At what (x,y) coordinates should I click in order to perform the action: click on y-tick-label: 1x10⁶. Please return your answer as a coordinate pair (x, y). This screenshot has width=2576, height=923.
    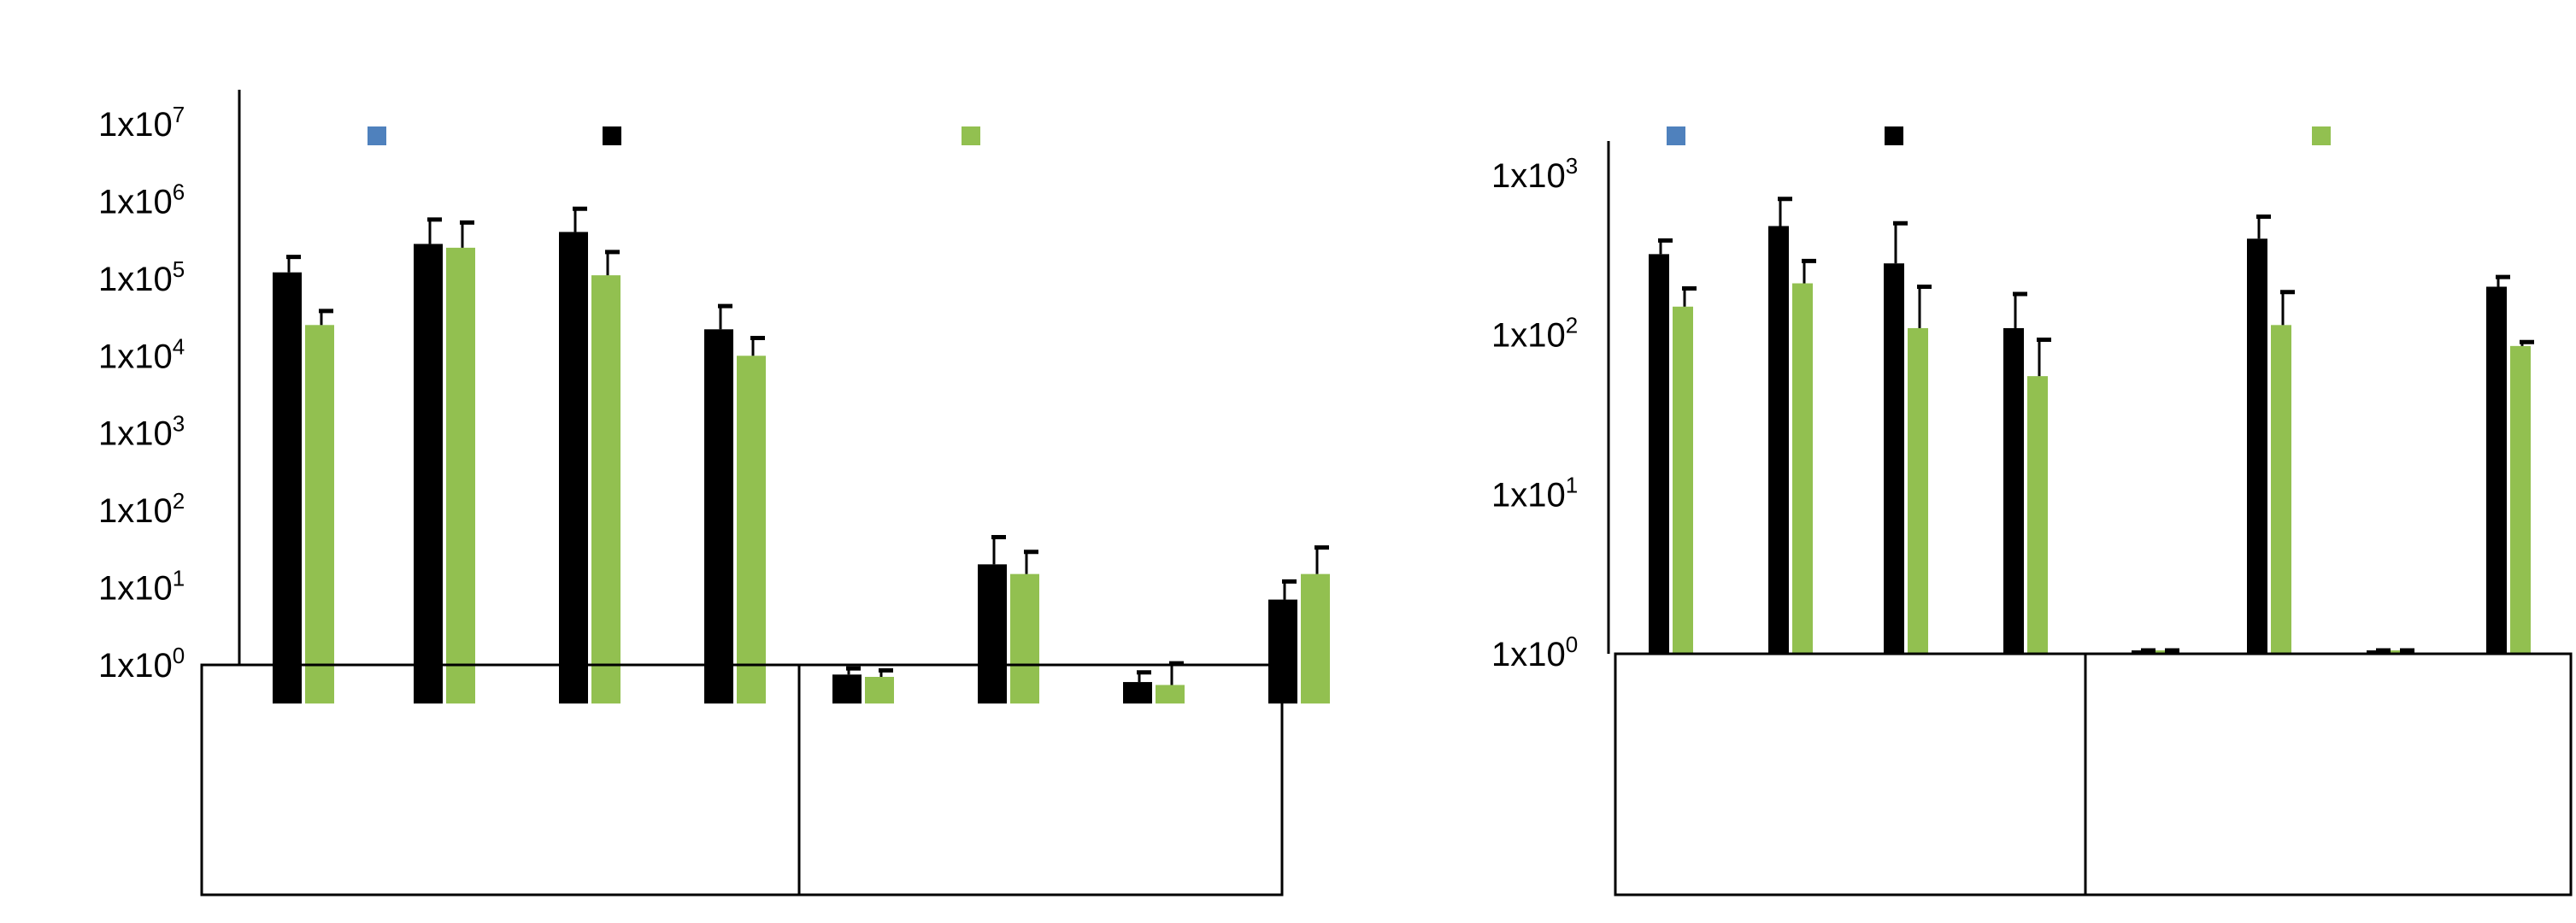
    Looking at the image, I should click on (141, 199).